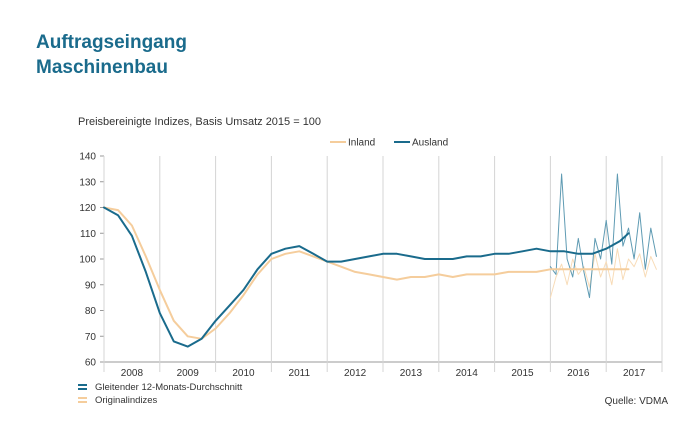 The width and height of the screenshot is (696, 435). I want to click on y-tick-label: 70, so click(91, 337).